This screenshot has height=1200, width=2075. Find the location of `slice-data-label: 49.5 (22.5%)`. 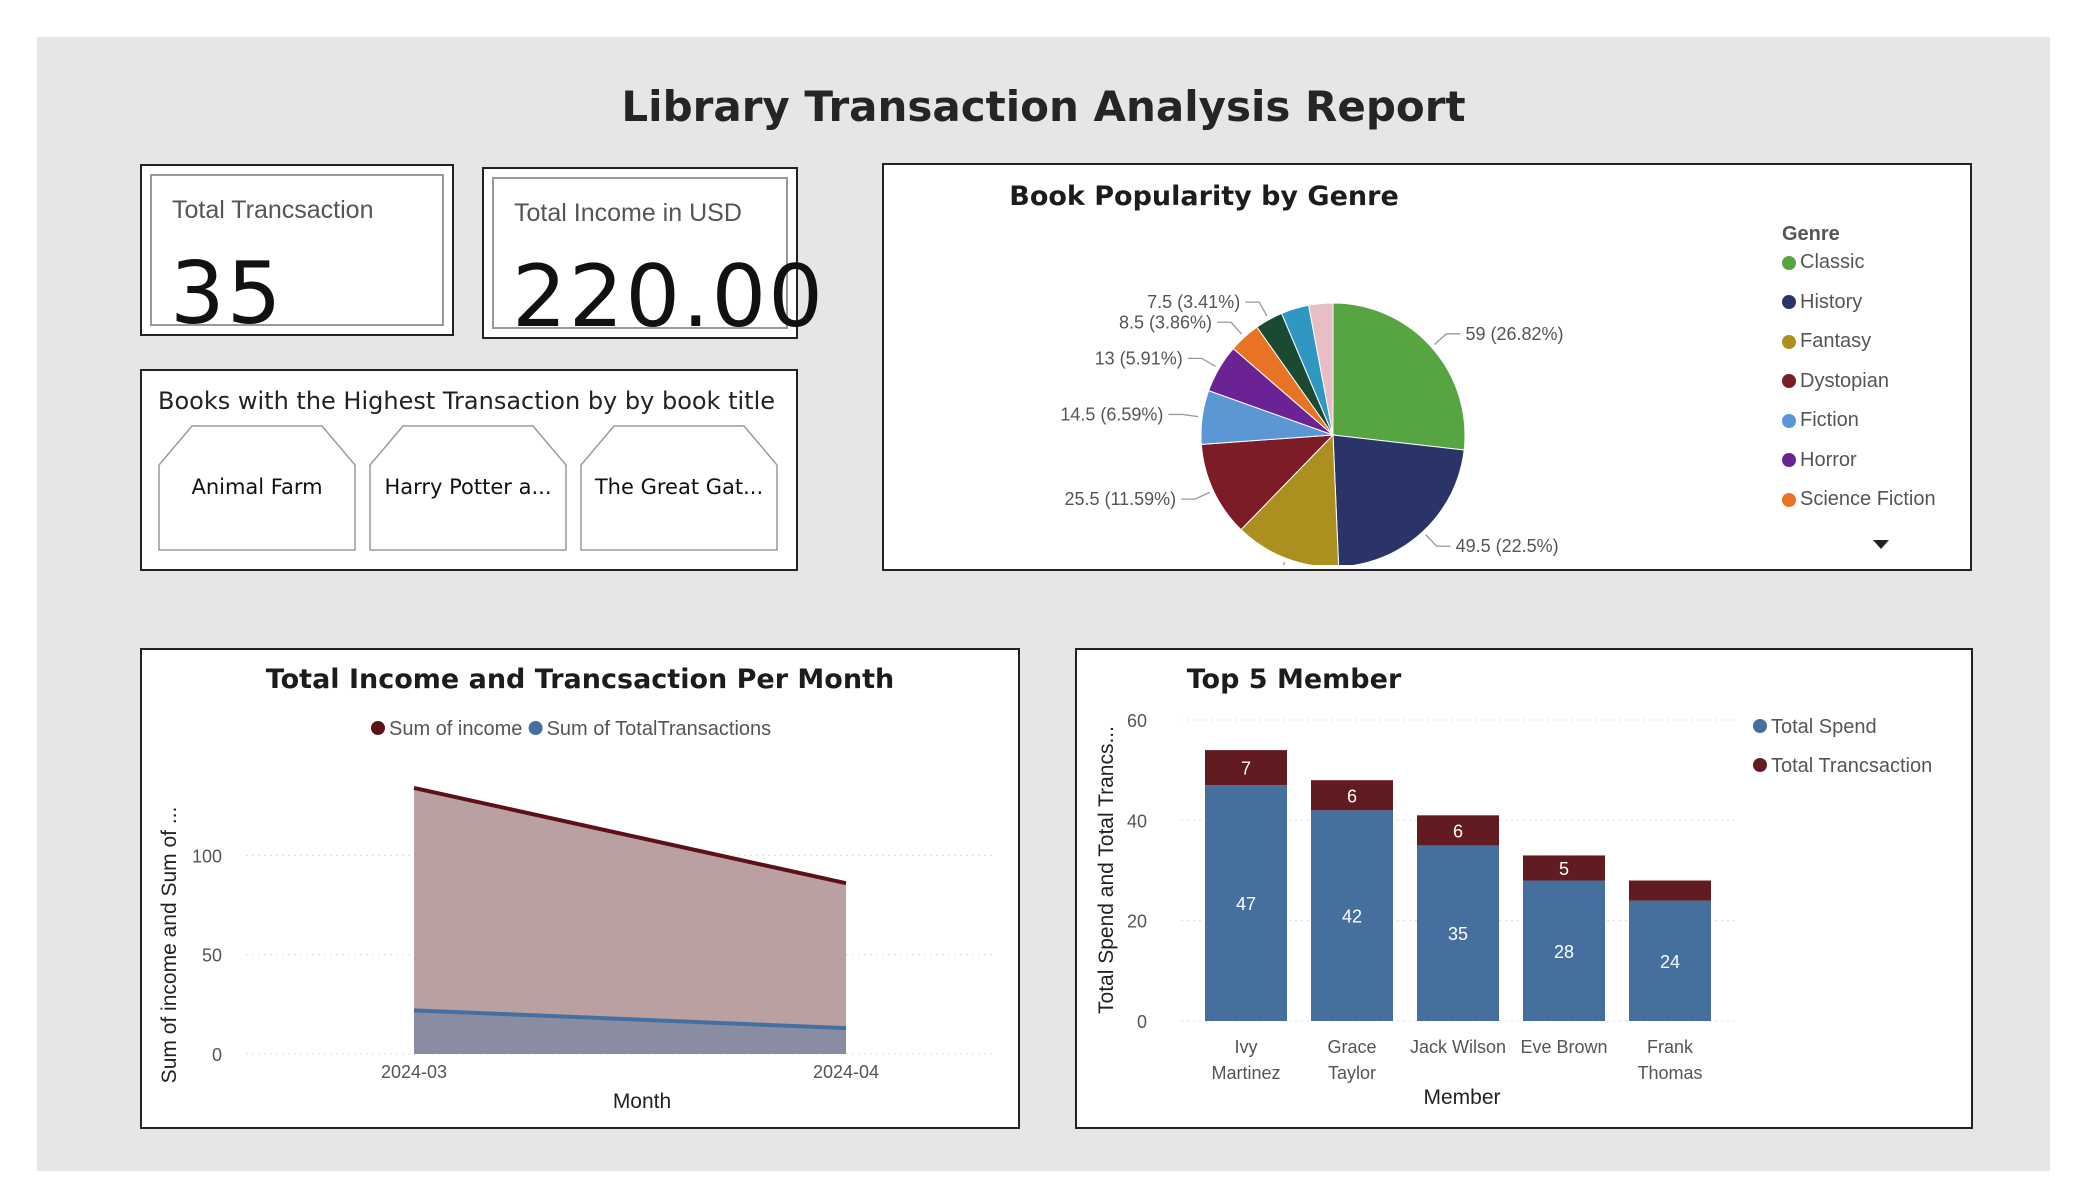

slice-data-label: 49.5 (22.5%) is located at coordinates (1507, 546).